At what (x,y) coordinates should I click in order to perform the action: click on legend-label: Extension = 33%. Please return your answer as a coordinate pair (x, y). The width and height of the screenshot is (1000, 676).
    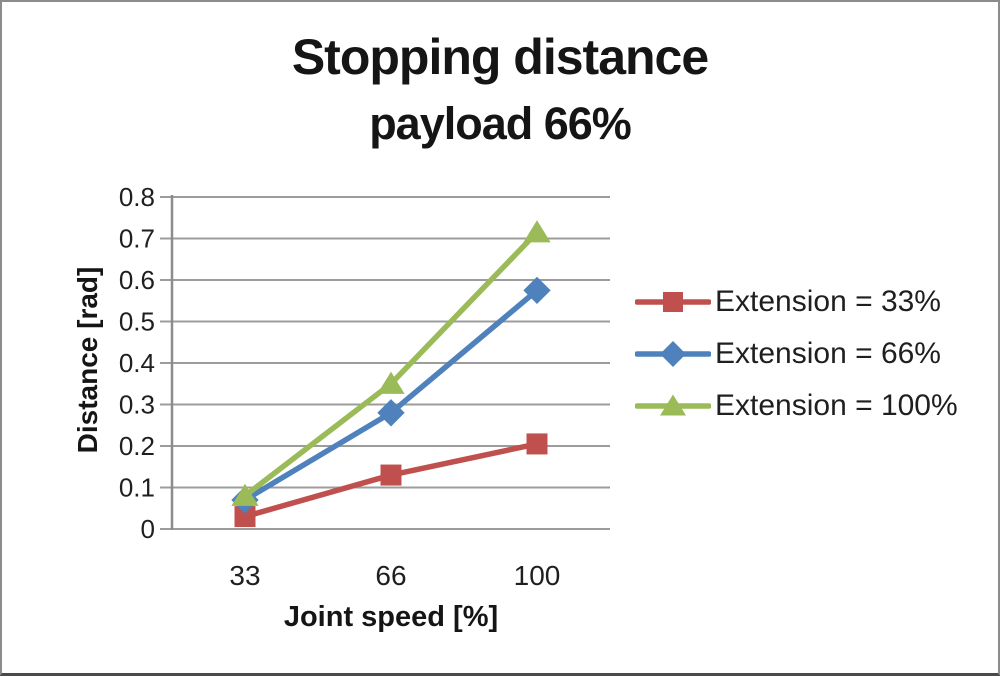
    Looking at the image, I should click on (828, 301).